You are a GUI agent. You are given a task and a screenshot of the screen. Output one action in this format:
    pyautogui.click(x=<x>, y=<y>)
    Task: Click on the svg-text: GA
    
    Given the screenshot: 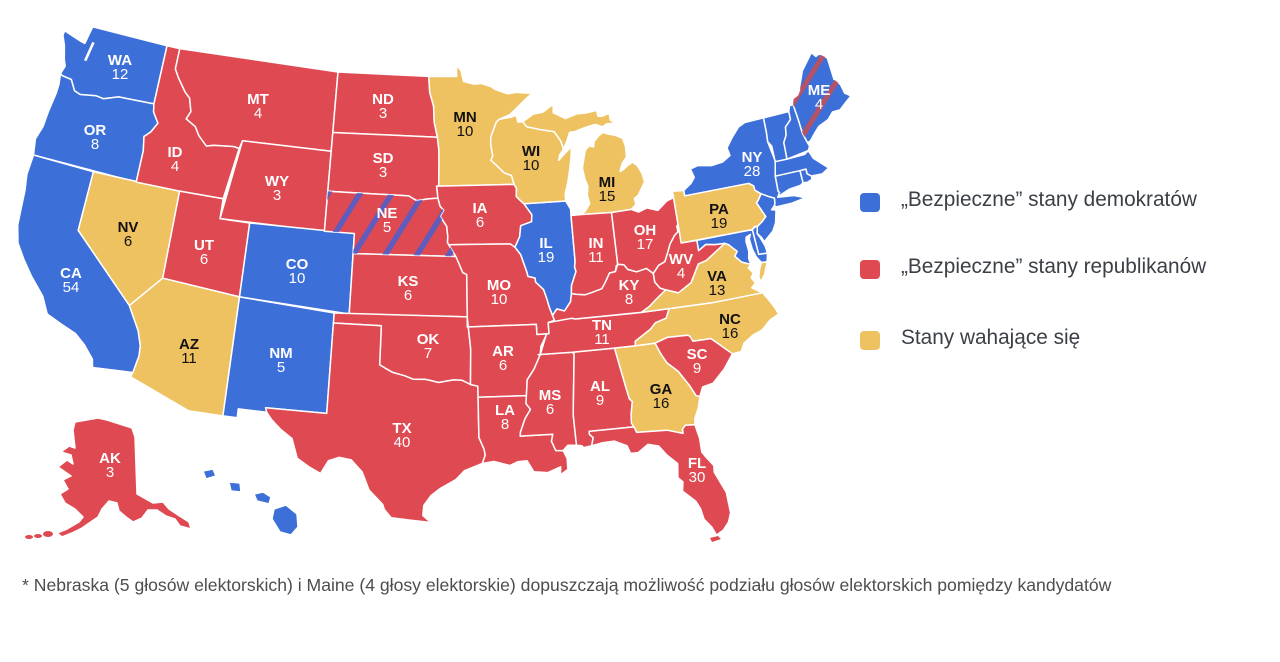 What is the action you would take?
    pyautogui.click(x=661, y=389)
    